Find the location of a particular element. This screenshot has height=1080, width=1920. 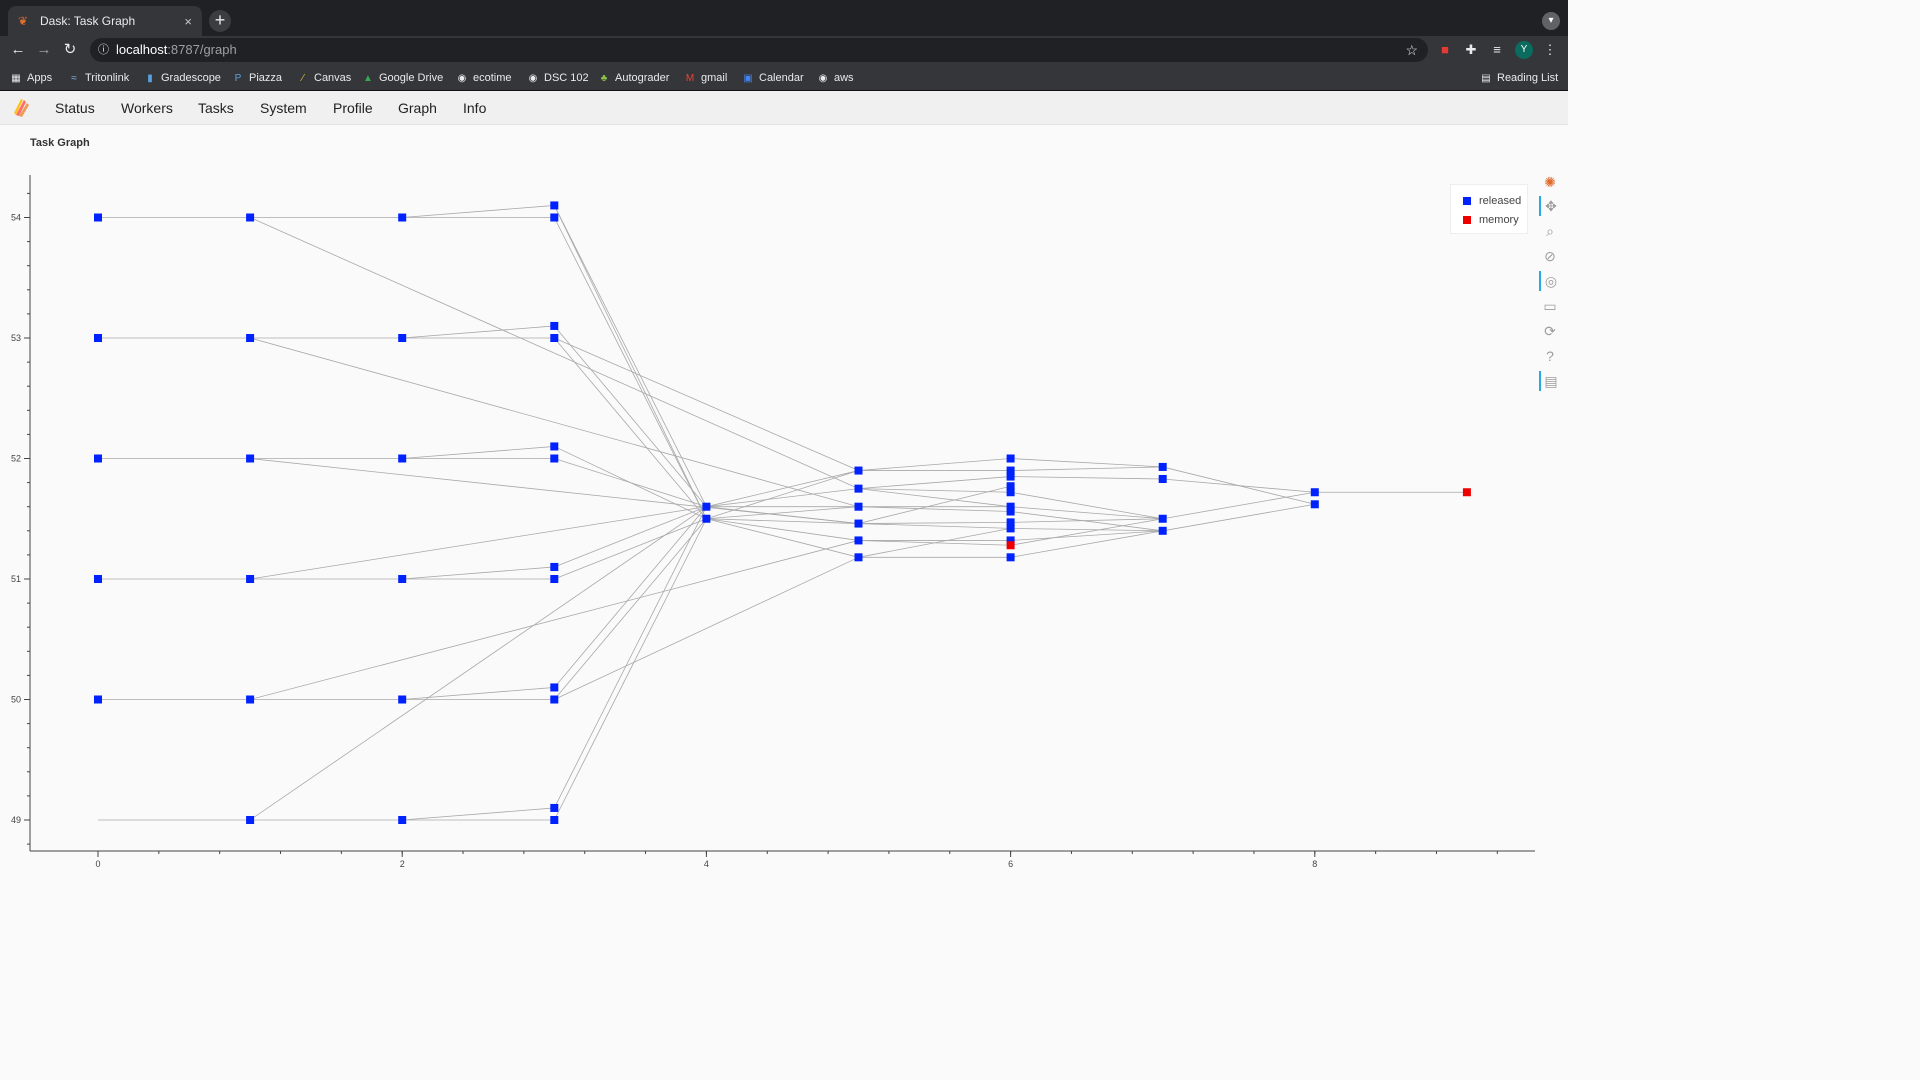

bookmark-label: Autograder is located at coordinates (642, 78).